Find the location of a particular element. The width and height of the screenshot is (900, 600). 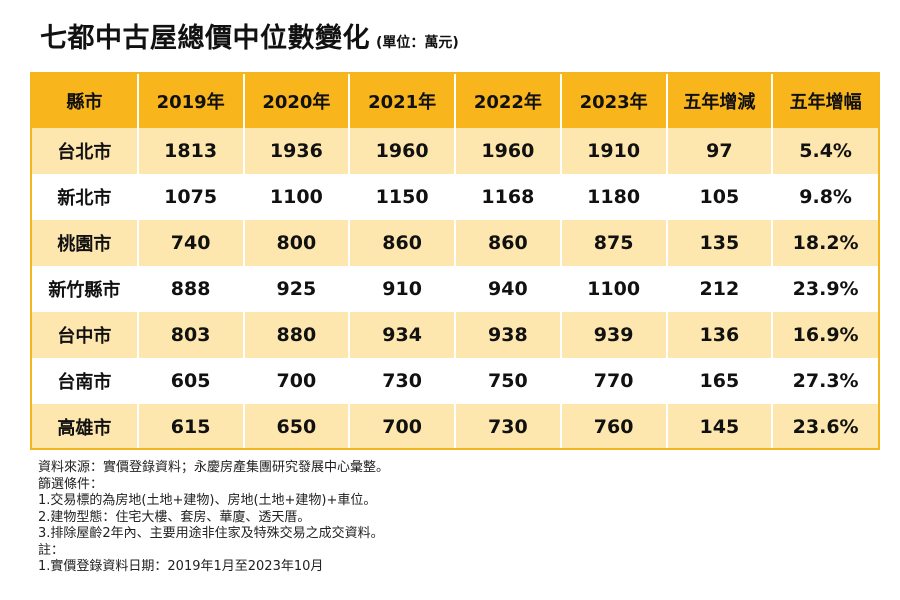

cell-growth: 9.8% is located at coordinates (824, 197).